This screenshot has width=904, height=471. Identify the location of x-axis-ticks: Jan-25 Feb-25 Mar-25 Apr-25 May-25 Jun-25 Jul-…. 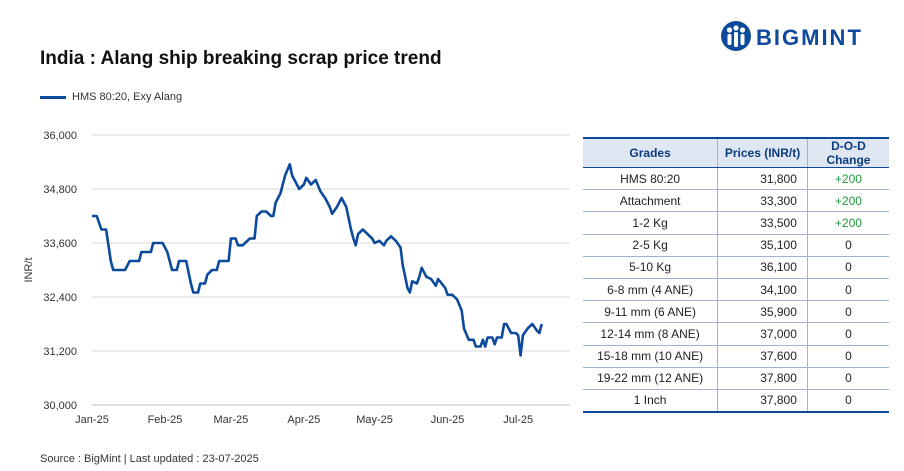
(304, 420).